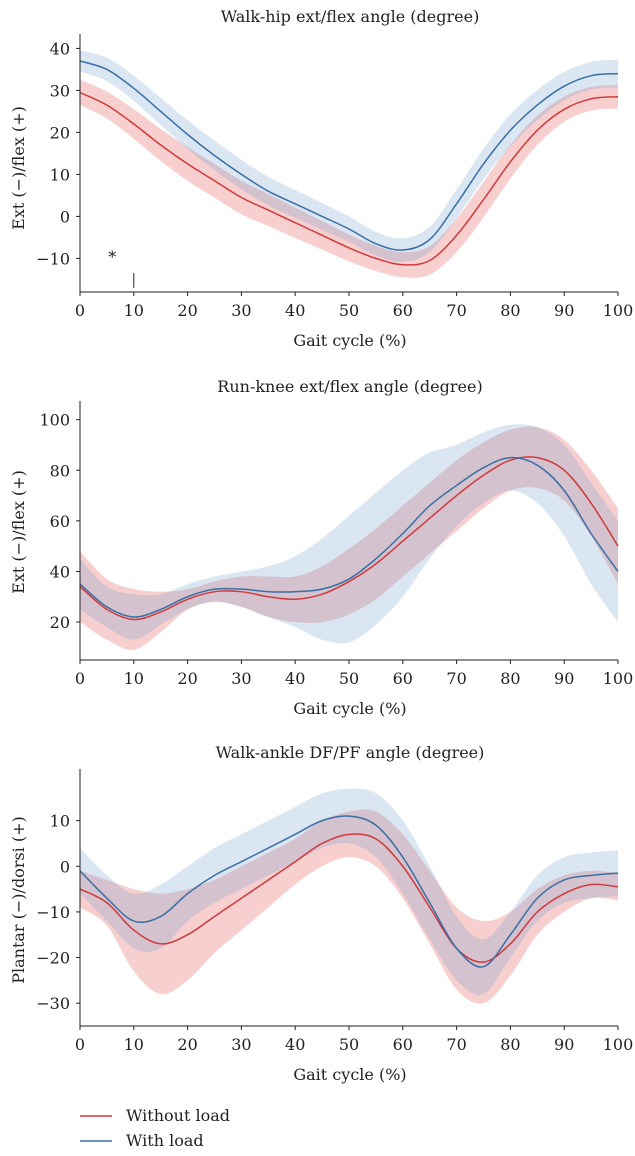 The width and height of the screenshot is (635, 1156). What do you see at coordinates (350, 752) in the screenshot?
I see `chart-title: Walk-ankle DF/PF angle (degree)` at bounding box center [350, 752].